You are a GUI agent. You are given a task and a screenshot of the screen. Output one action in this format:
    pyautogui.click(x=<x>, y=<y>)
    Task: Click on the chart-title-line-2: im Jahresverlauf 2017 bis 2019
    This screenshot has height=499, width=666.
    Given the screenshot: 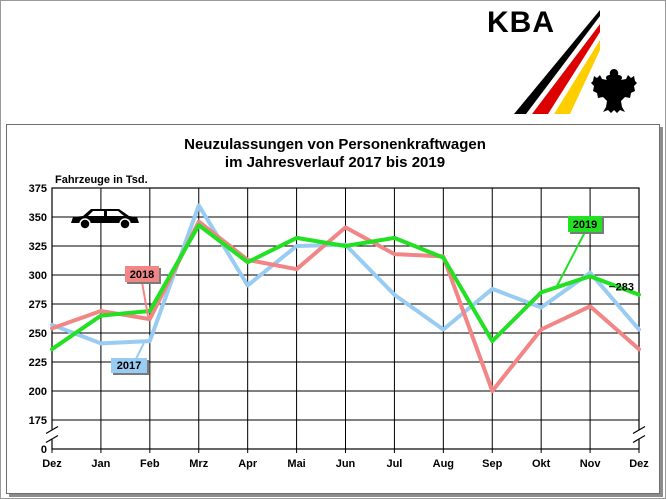 What is the action you would take?
    pyautogui.click(x=335, y=162)
    